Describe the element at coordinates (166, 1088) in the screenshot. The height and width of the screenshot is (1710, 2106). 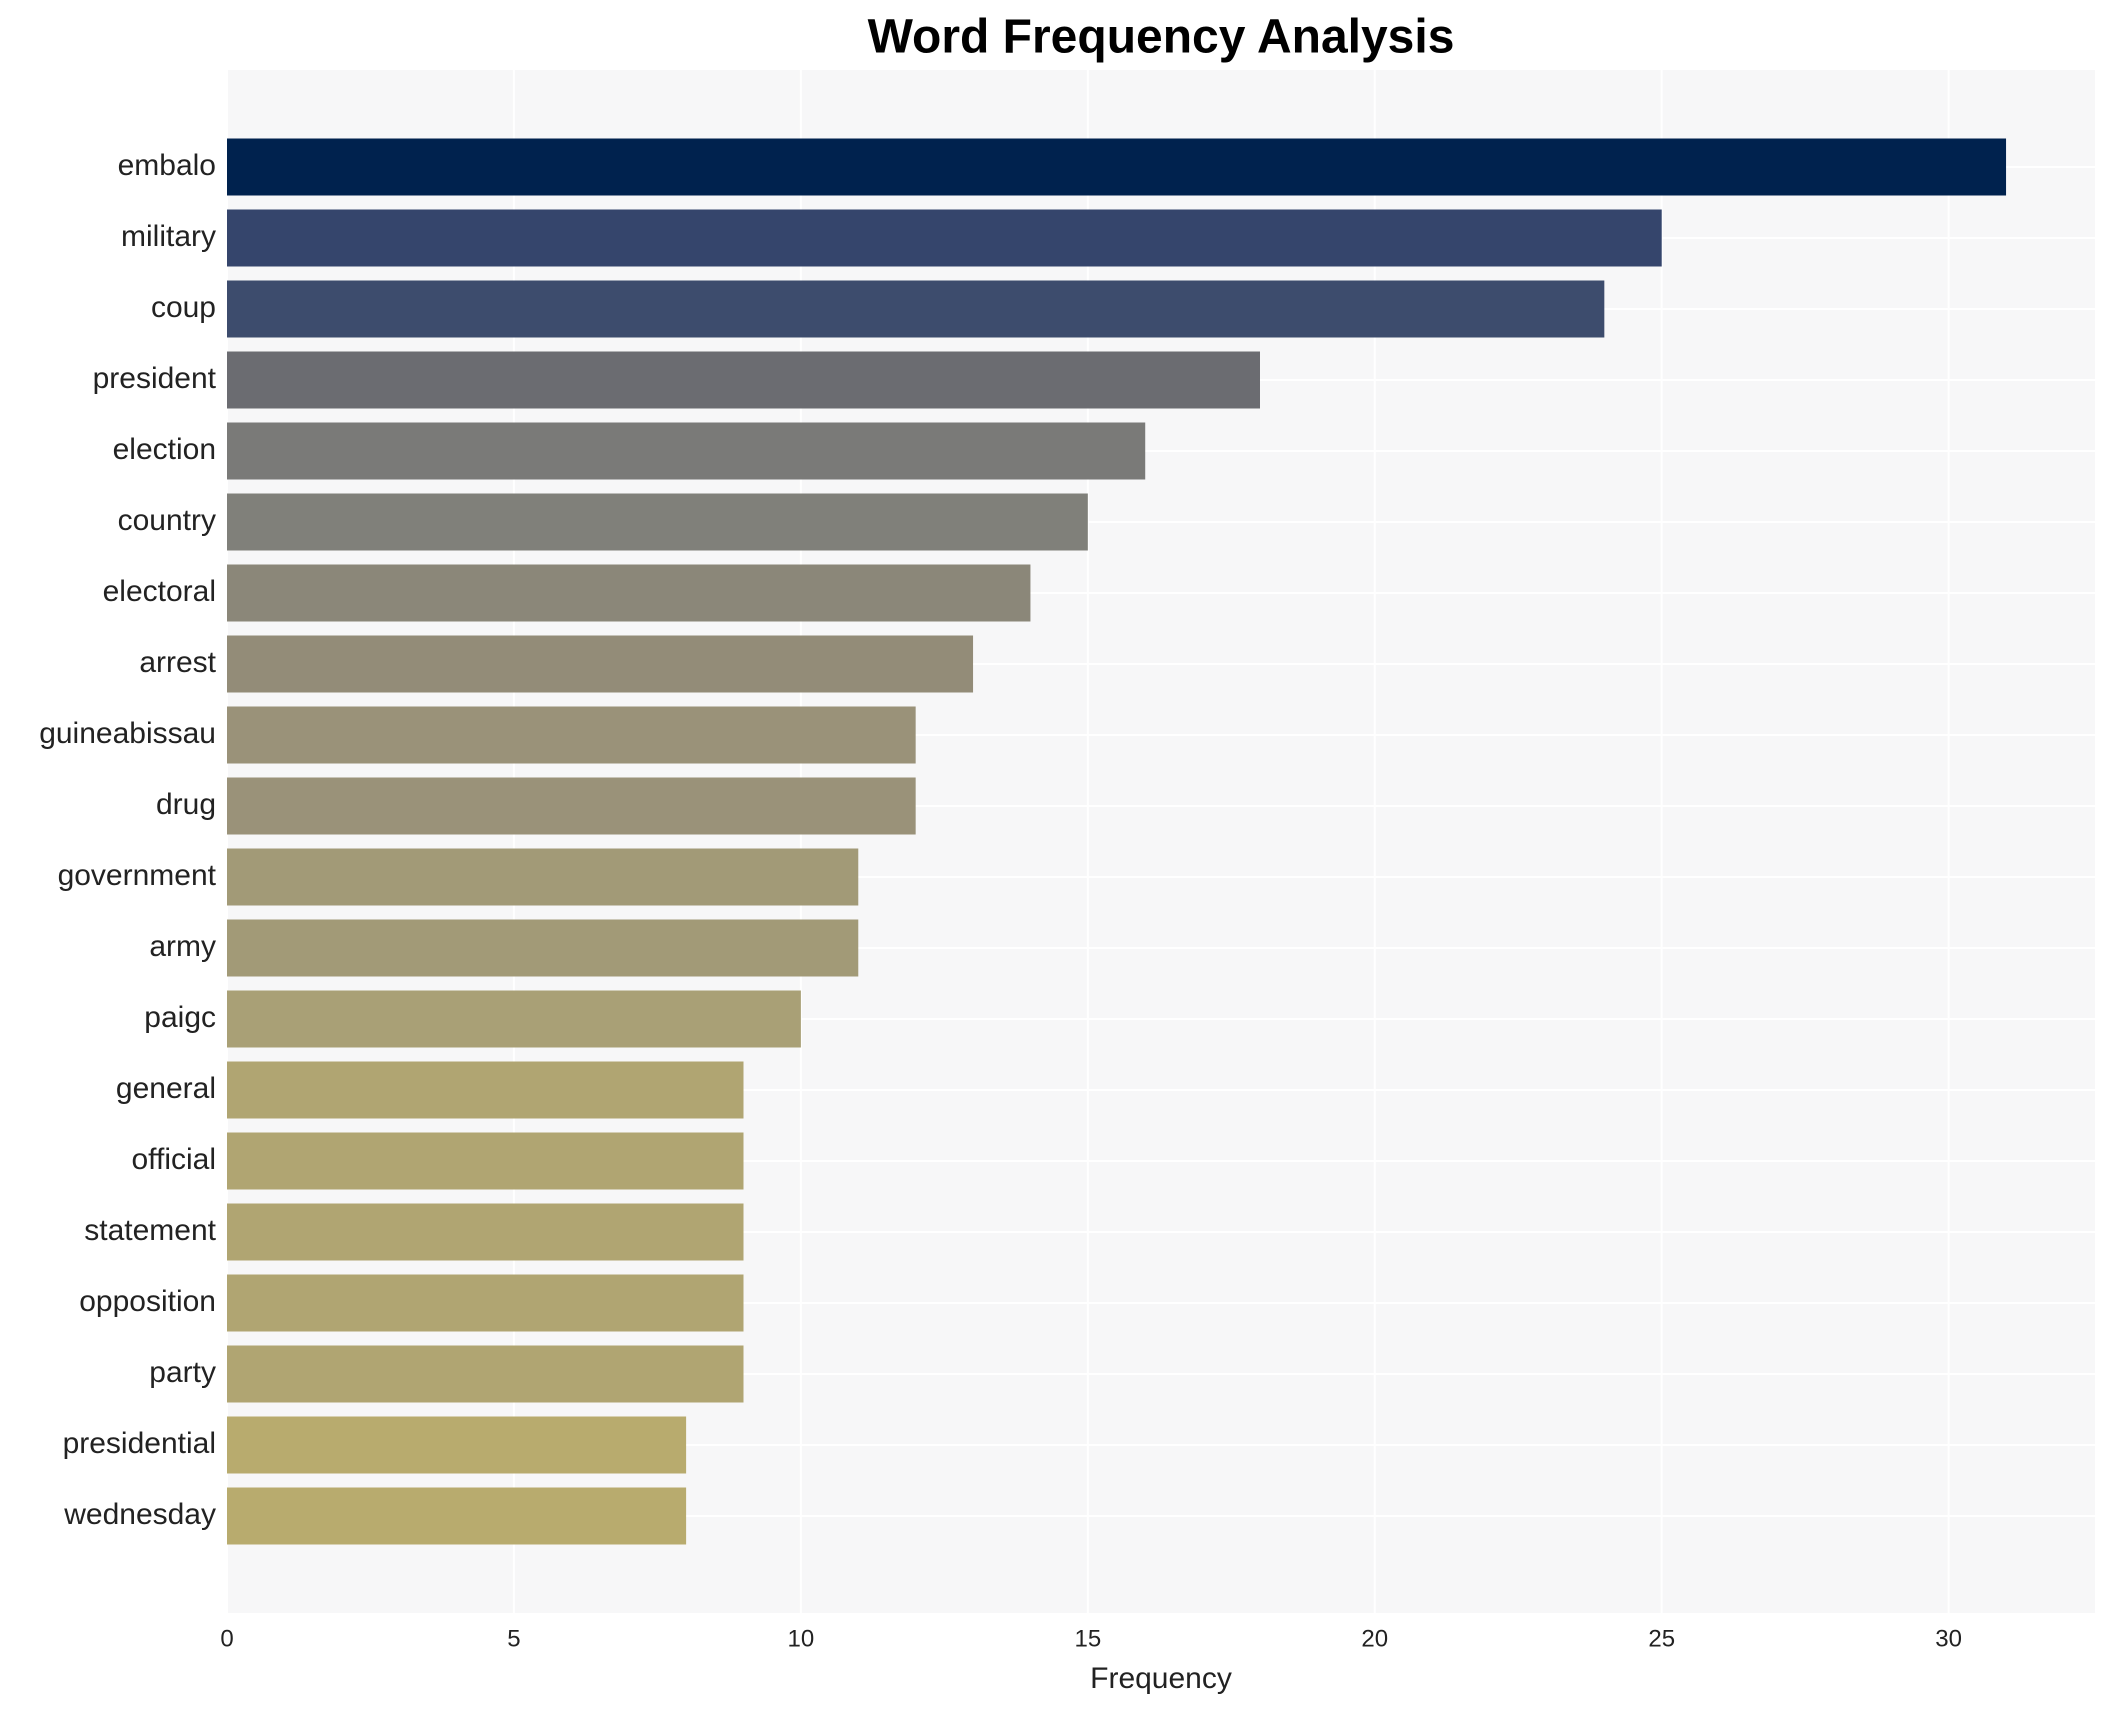
I see `y-tick-label: general` at that location.